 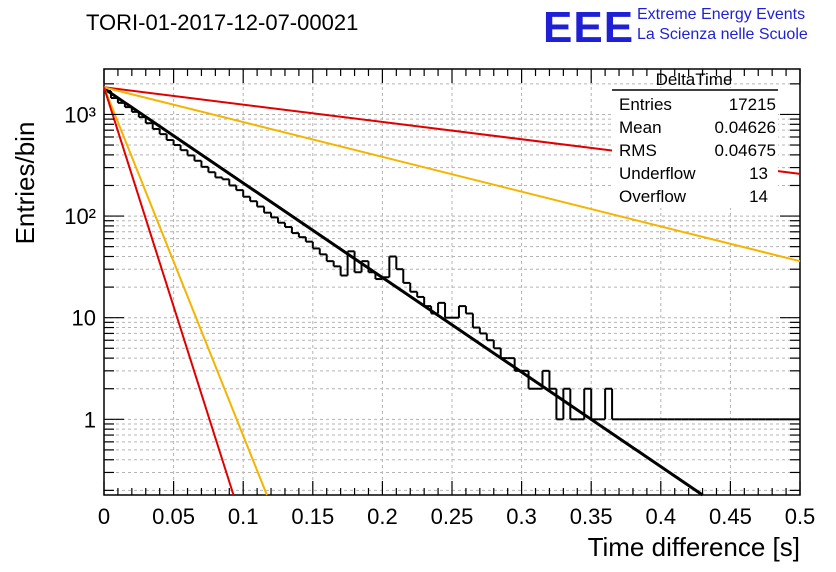 I want to click on y-axis-title: Entries/bin, so click(x=25, y=183).